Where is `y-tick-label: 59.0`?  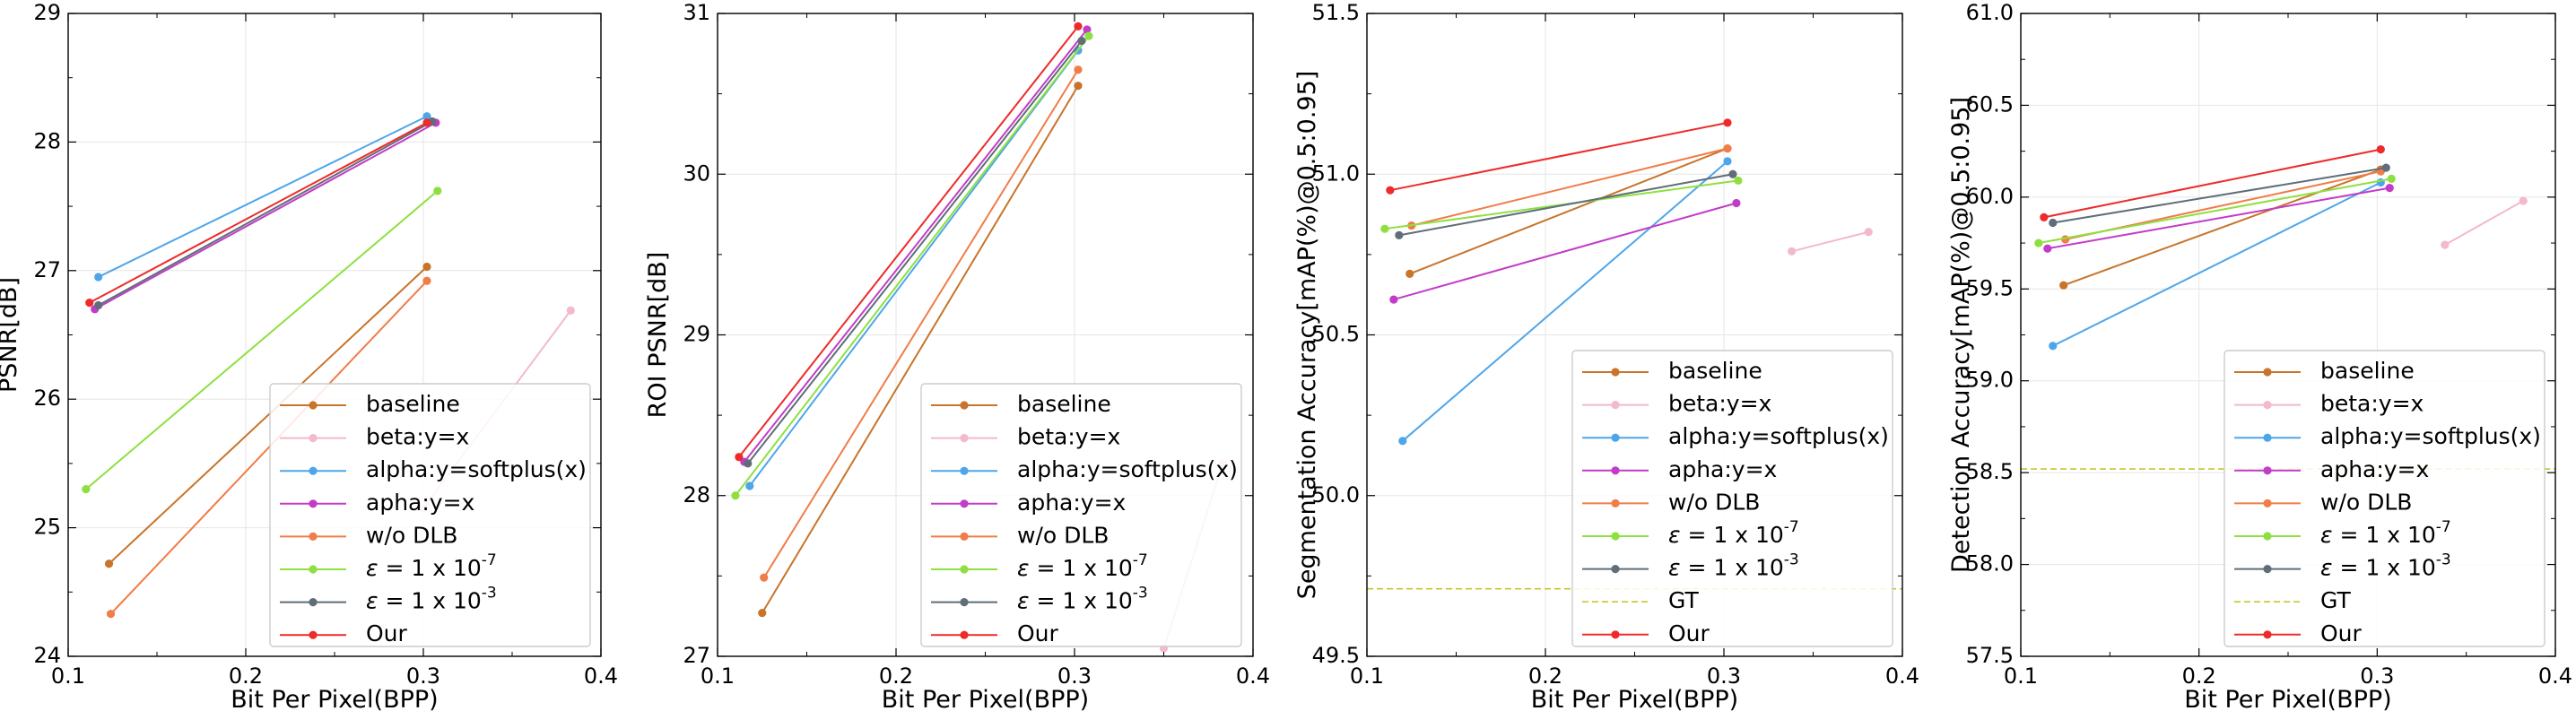
y-tick-label: 59.0 is located at coordinates (1990, 380).